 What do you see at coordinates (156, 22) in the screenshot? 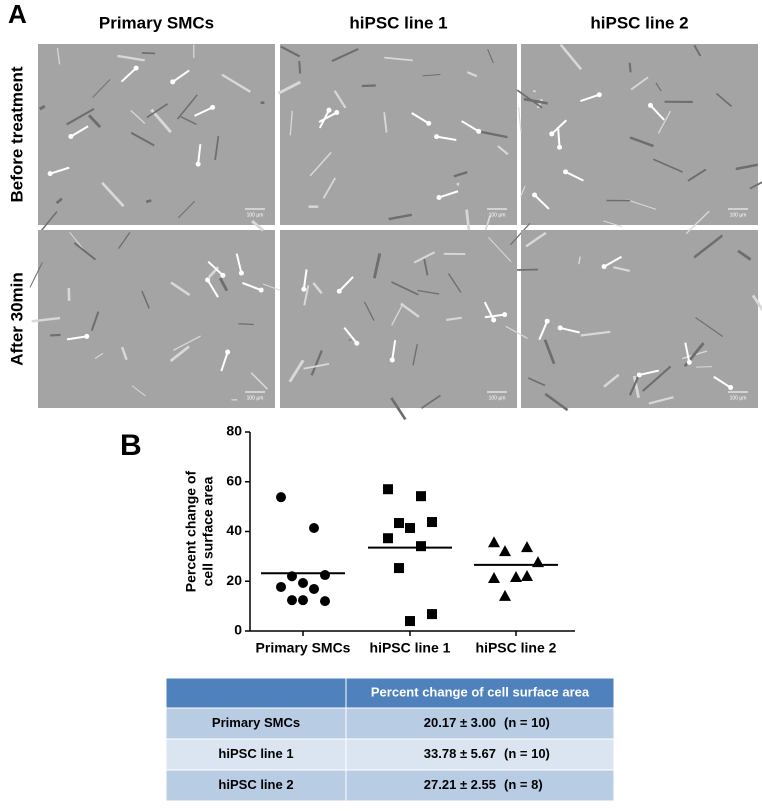
I see `column-title: Primary SMCs` at bounding box center [156, 22].